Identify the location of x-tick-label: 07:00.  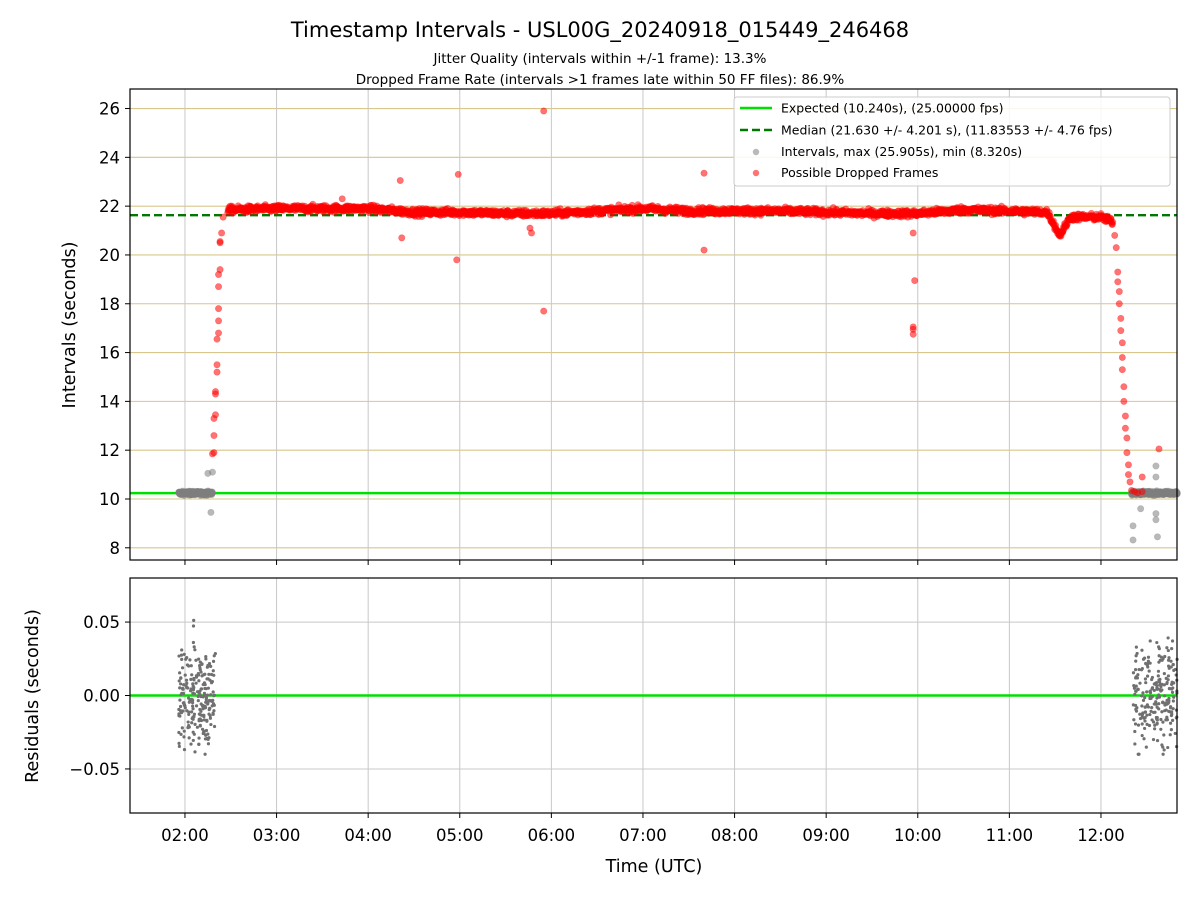
(643, 835).